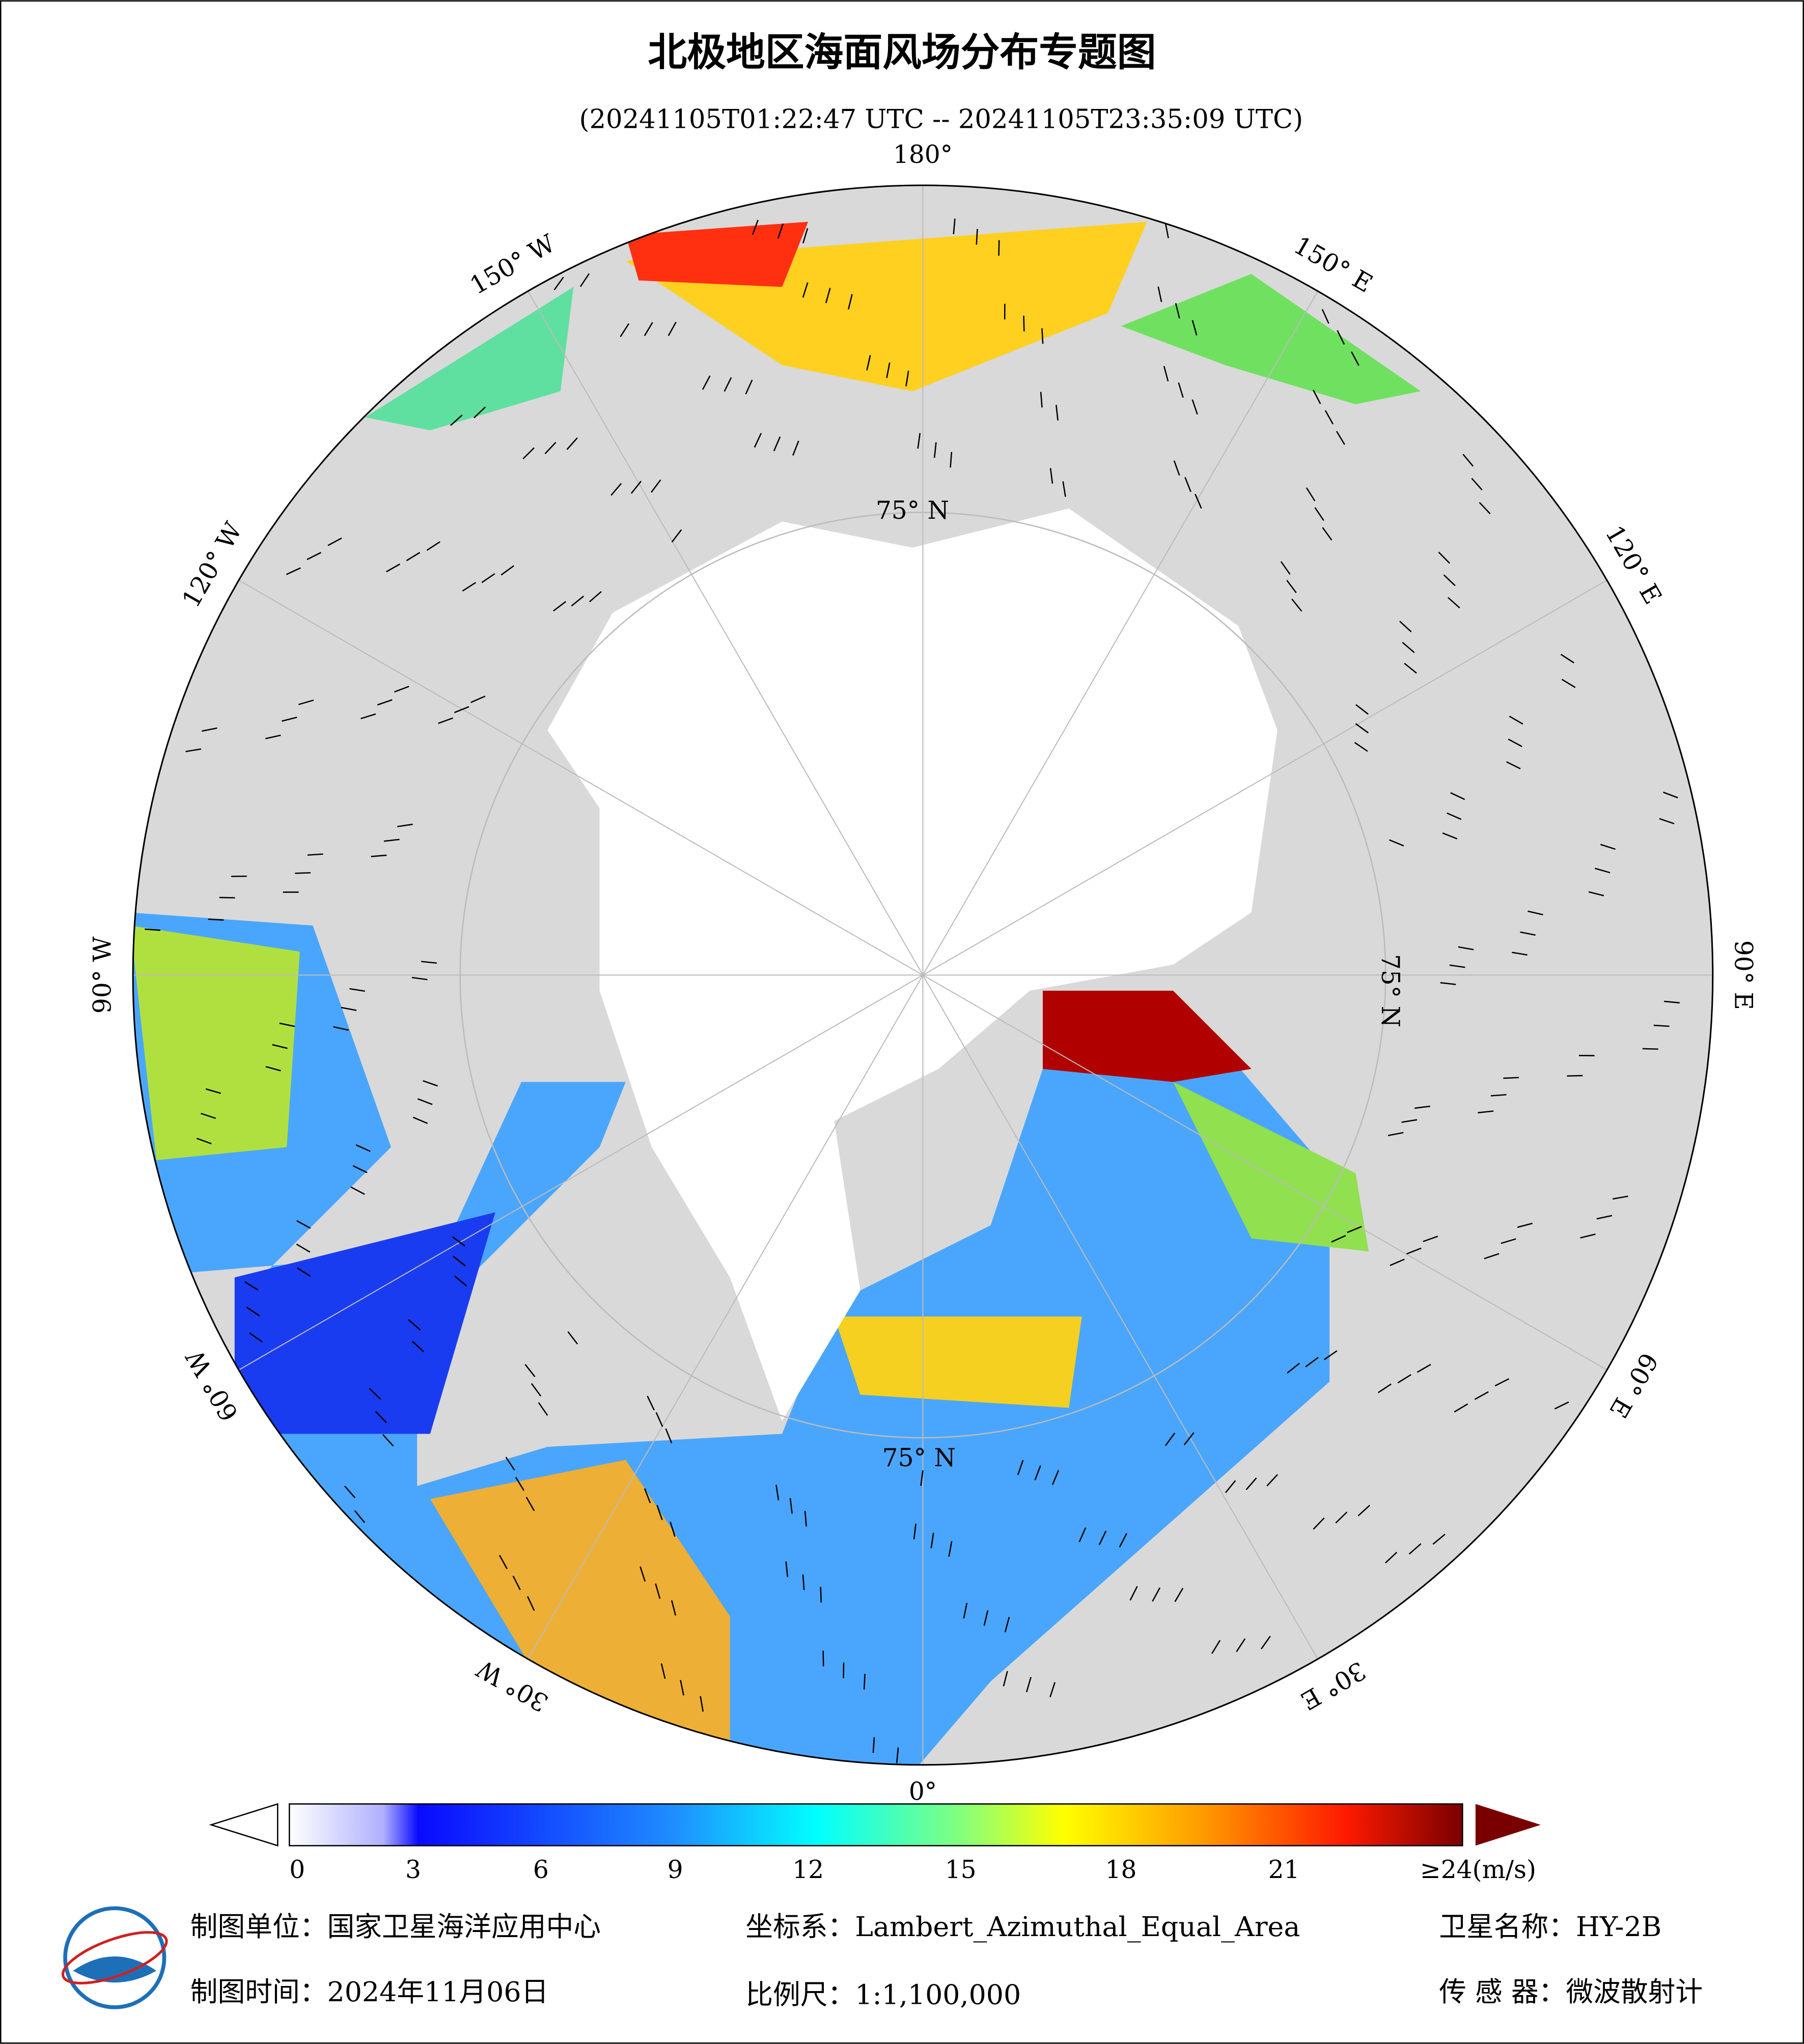 This screenshot has width=1804, height=2044. Describe the element at coordinates (1022, 1927) in the screenshot. I see `footer-crs: 坐标系：Lambert_Azimuthal_Equal_Area` at that location.